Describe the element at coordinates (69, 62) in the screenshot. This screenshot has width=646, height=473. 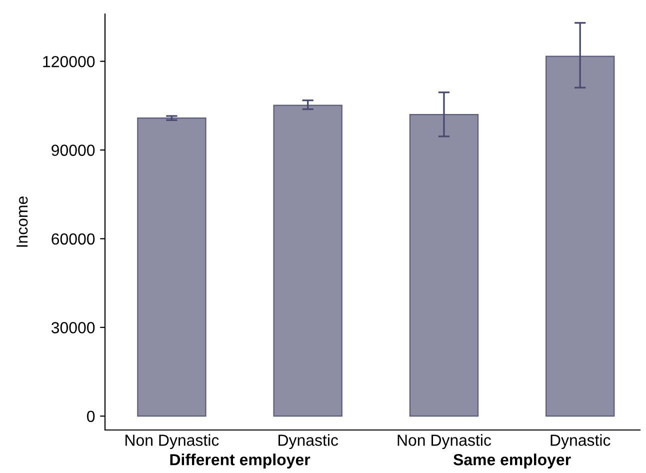
I see `y-tick-label: 120000` at that location.